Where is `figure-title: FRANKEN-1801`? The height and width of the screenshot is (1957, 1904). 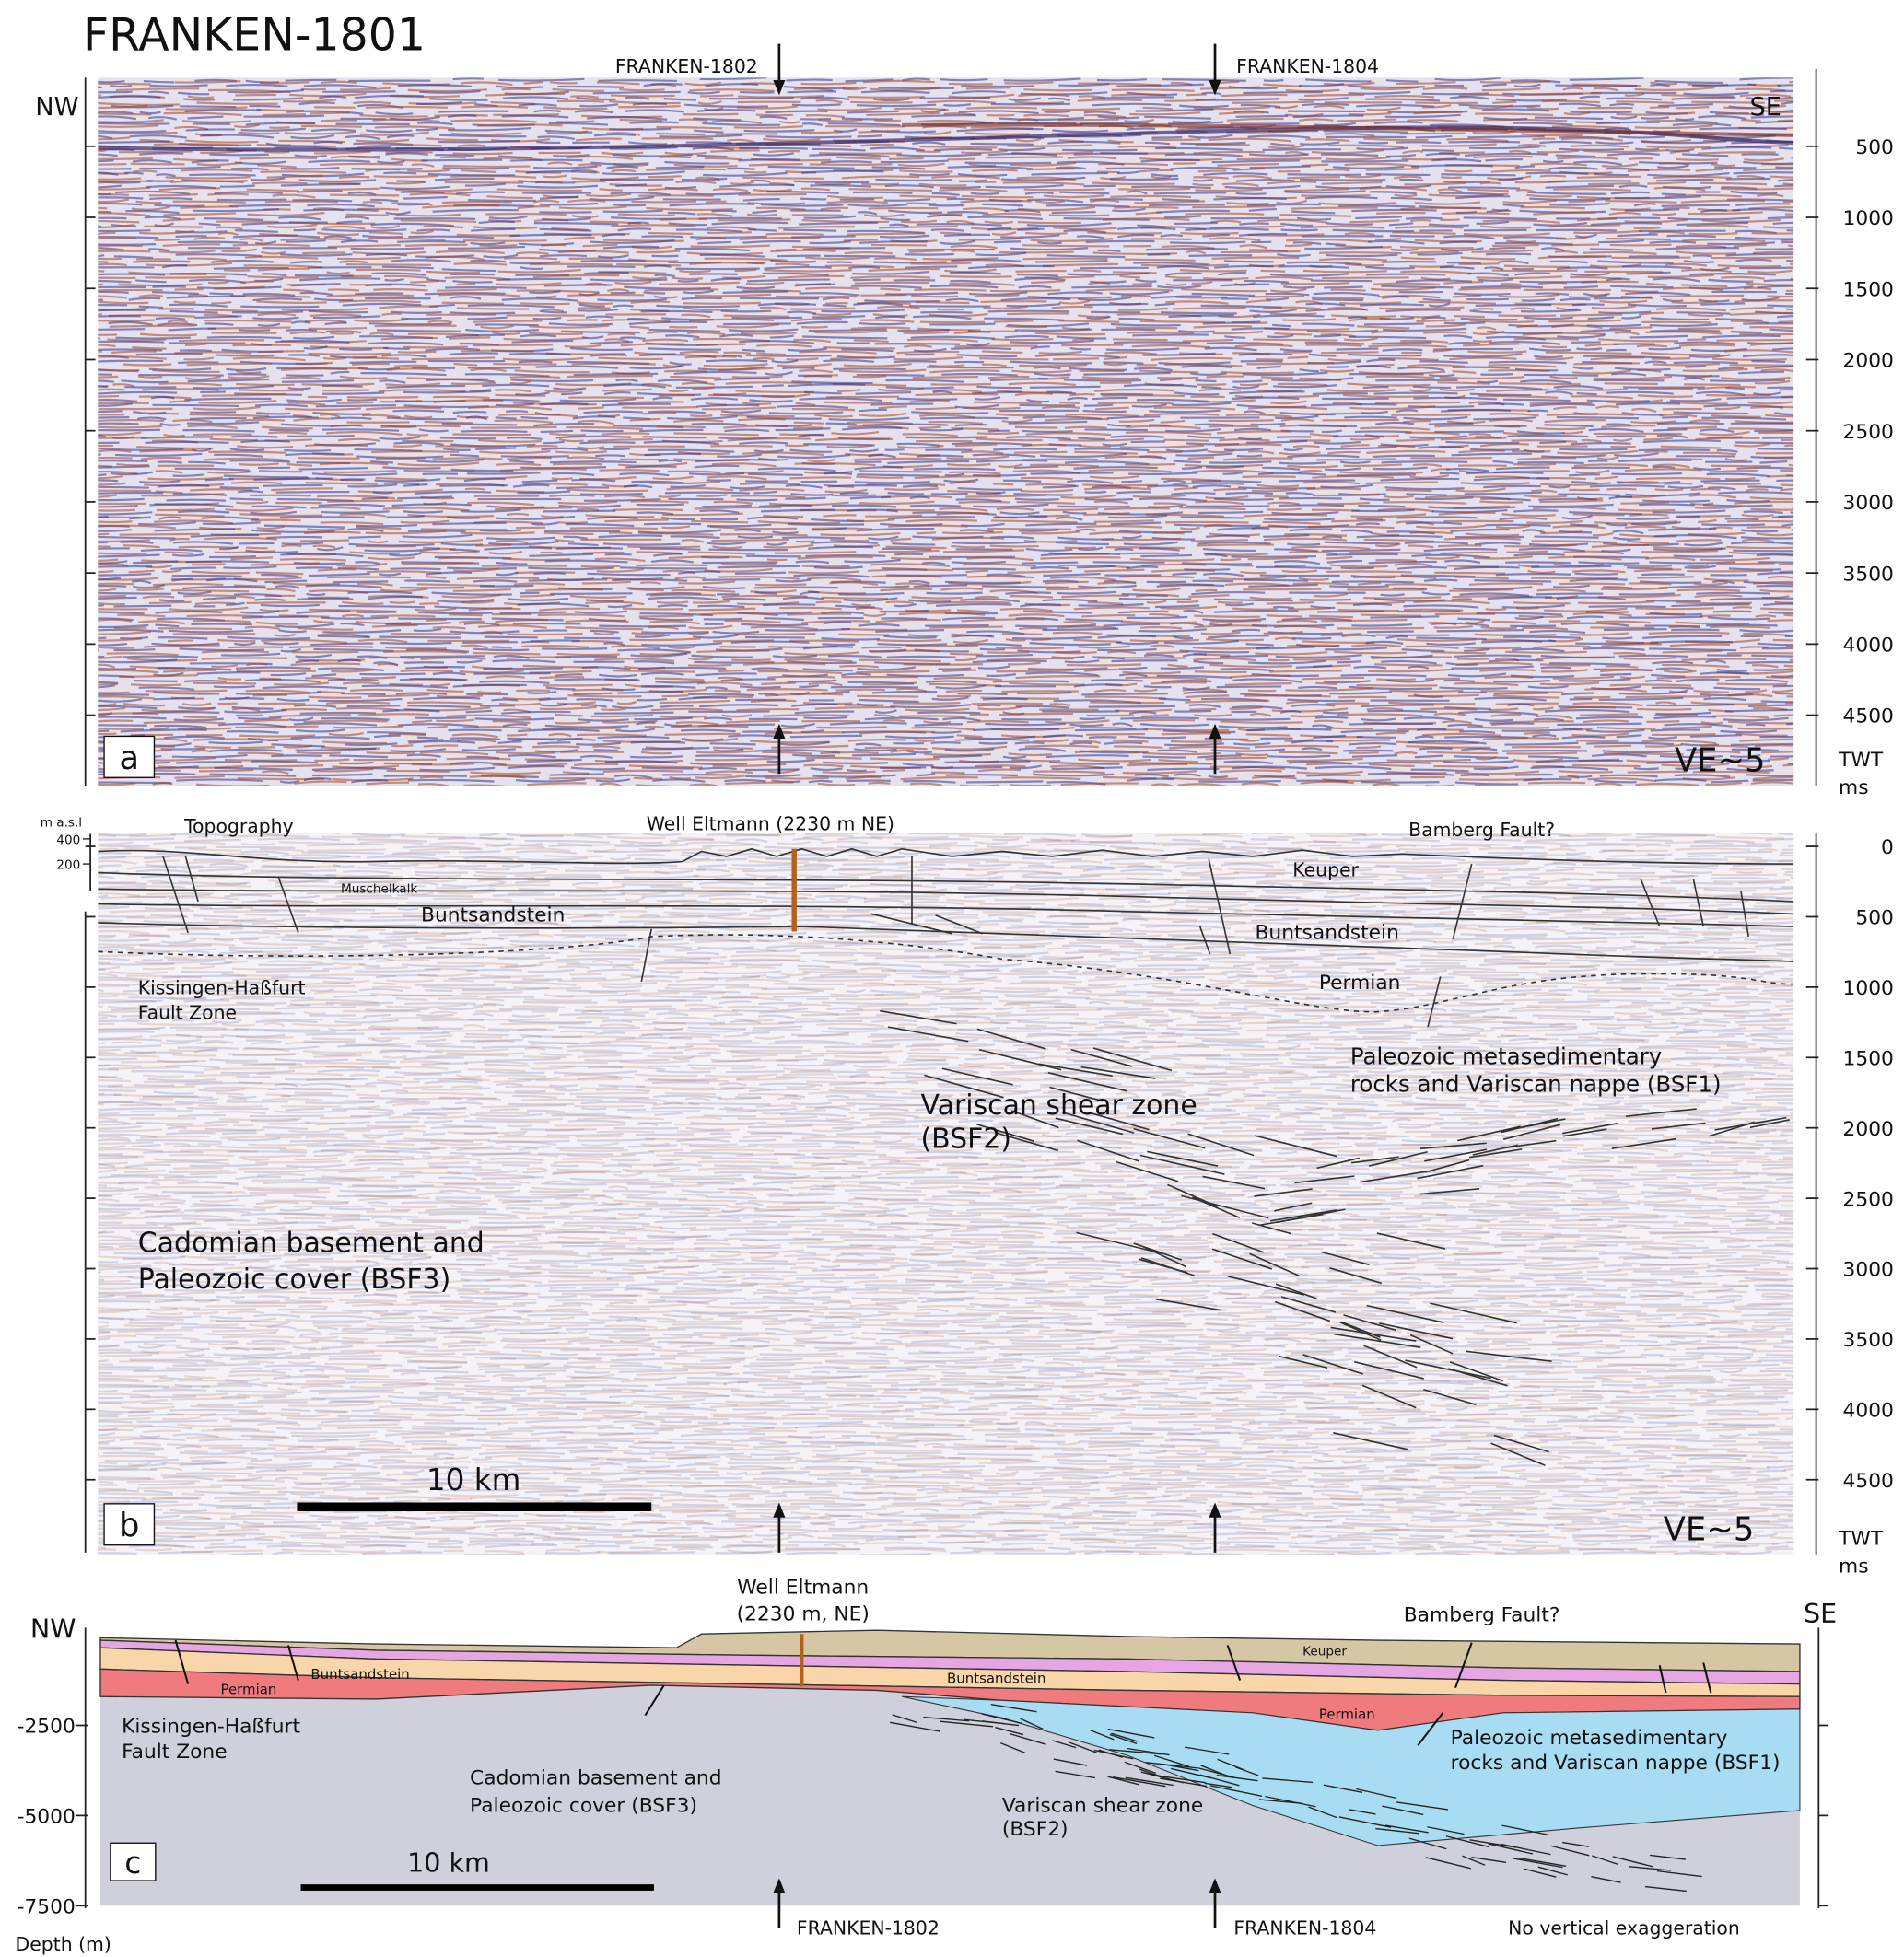 figure-title: FRANKEN-1801 is located at coordinates (254, 34).